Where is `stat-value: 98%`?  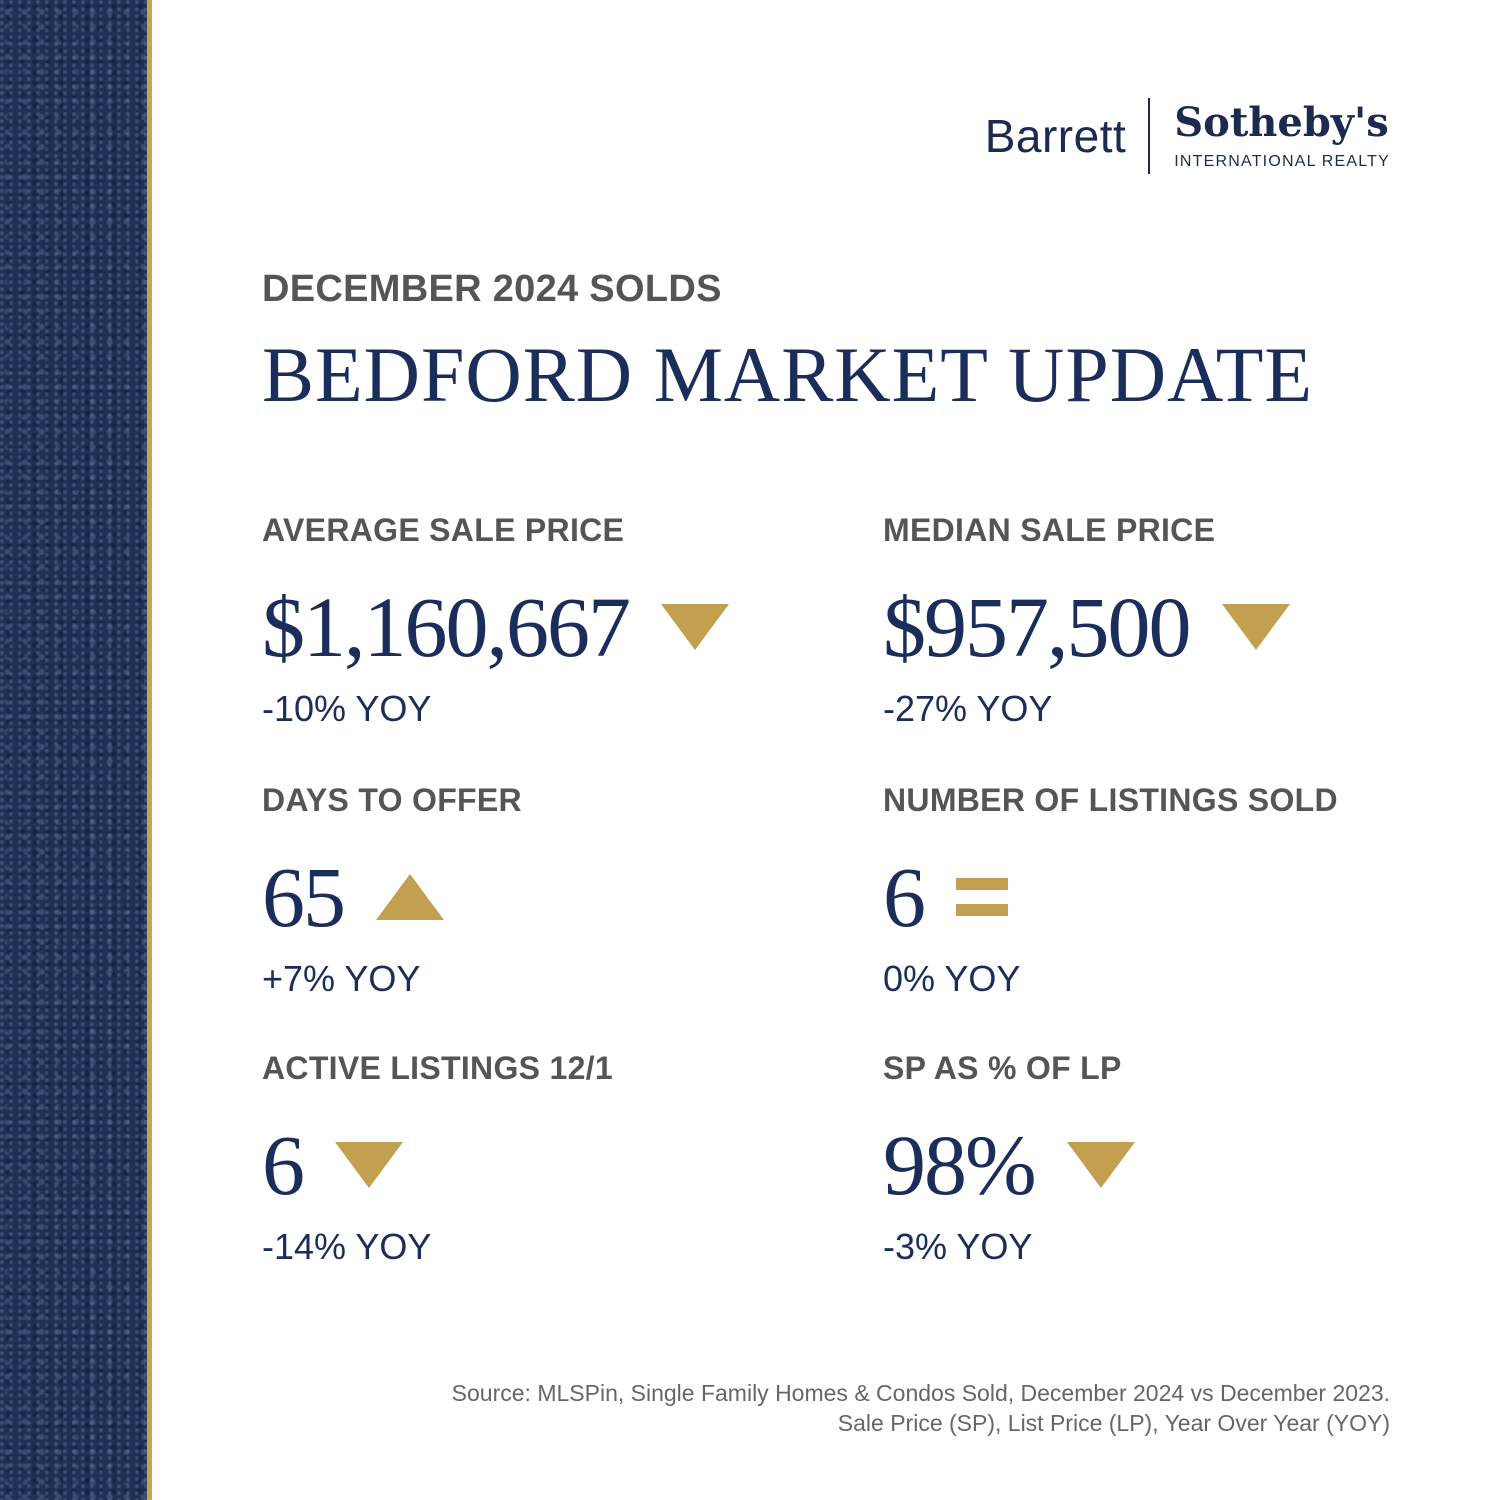 stat-value: 98% is located at coordinates (960, 1165).